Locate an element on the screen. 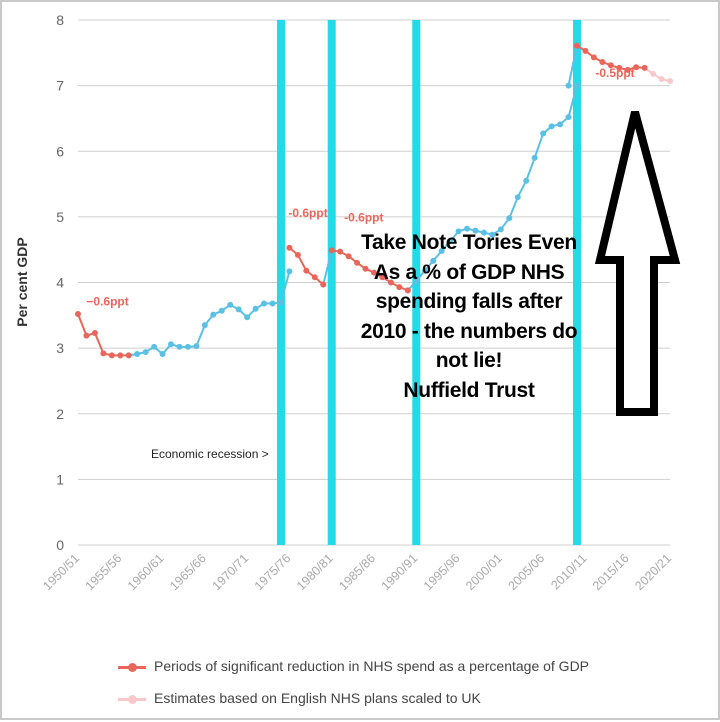  y-tick-label: 6 is located at coordinates (60, 151).